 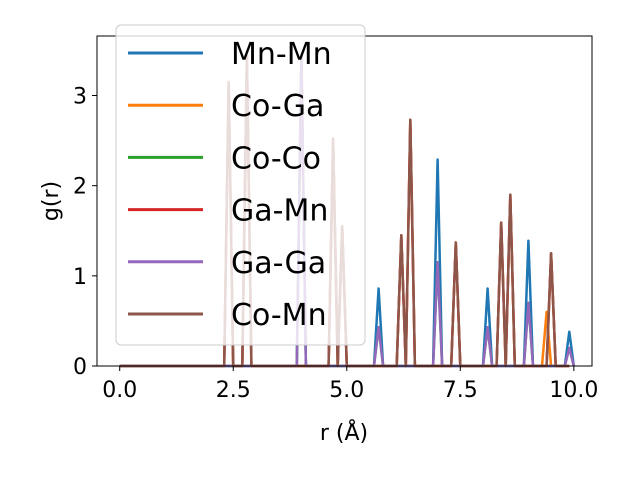 I want to click on x-tick-label: 5.0, so click(x=346, y=390).